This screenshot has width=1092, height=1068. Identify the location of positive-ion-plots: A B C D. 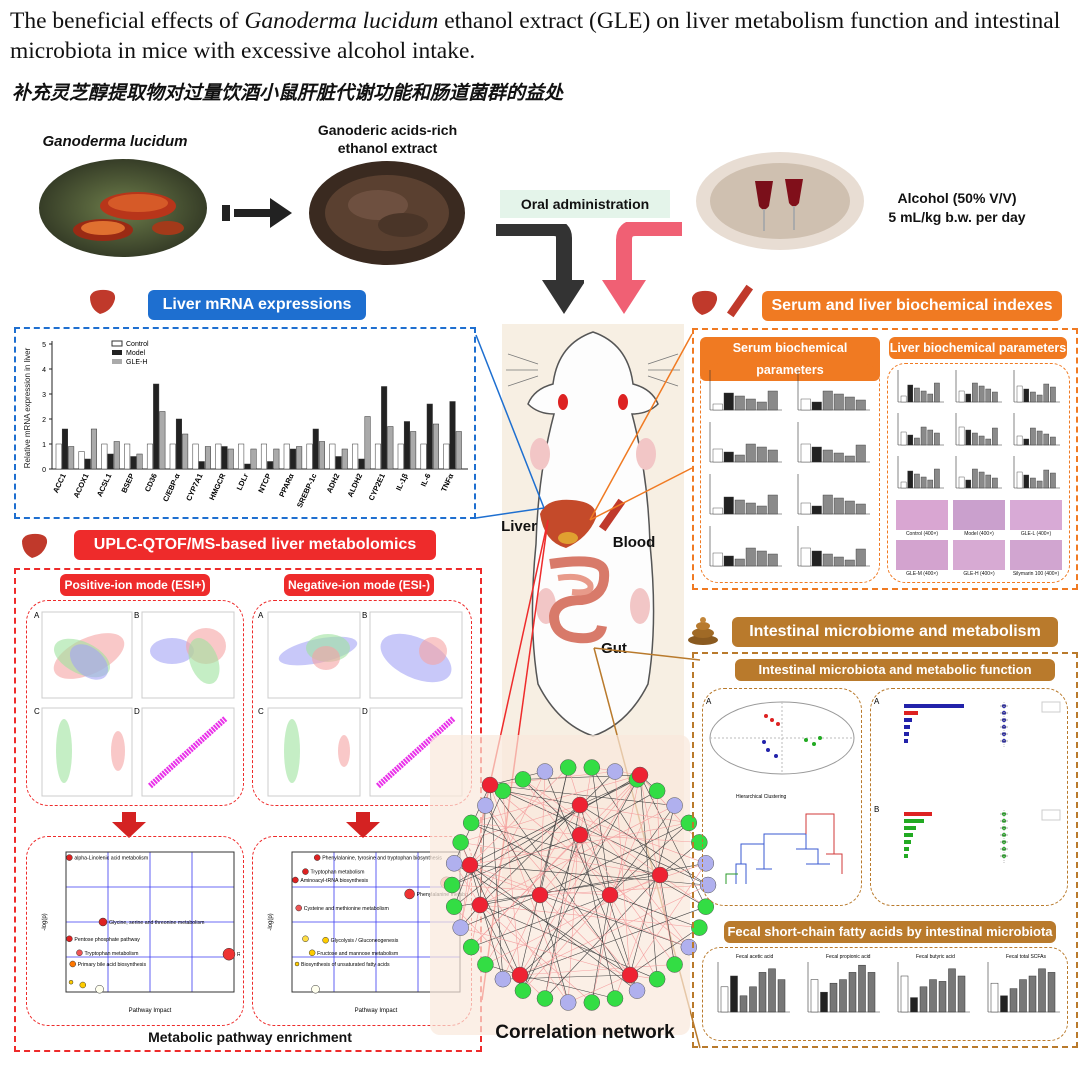
(134, 704).